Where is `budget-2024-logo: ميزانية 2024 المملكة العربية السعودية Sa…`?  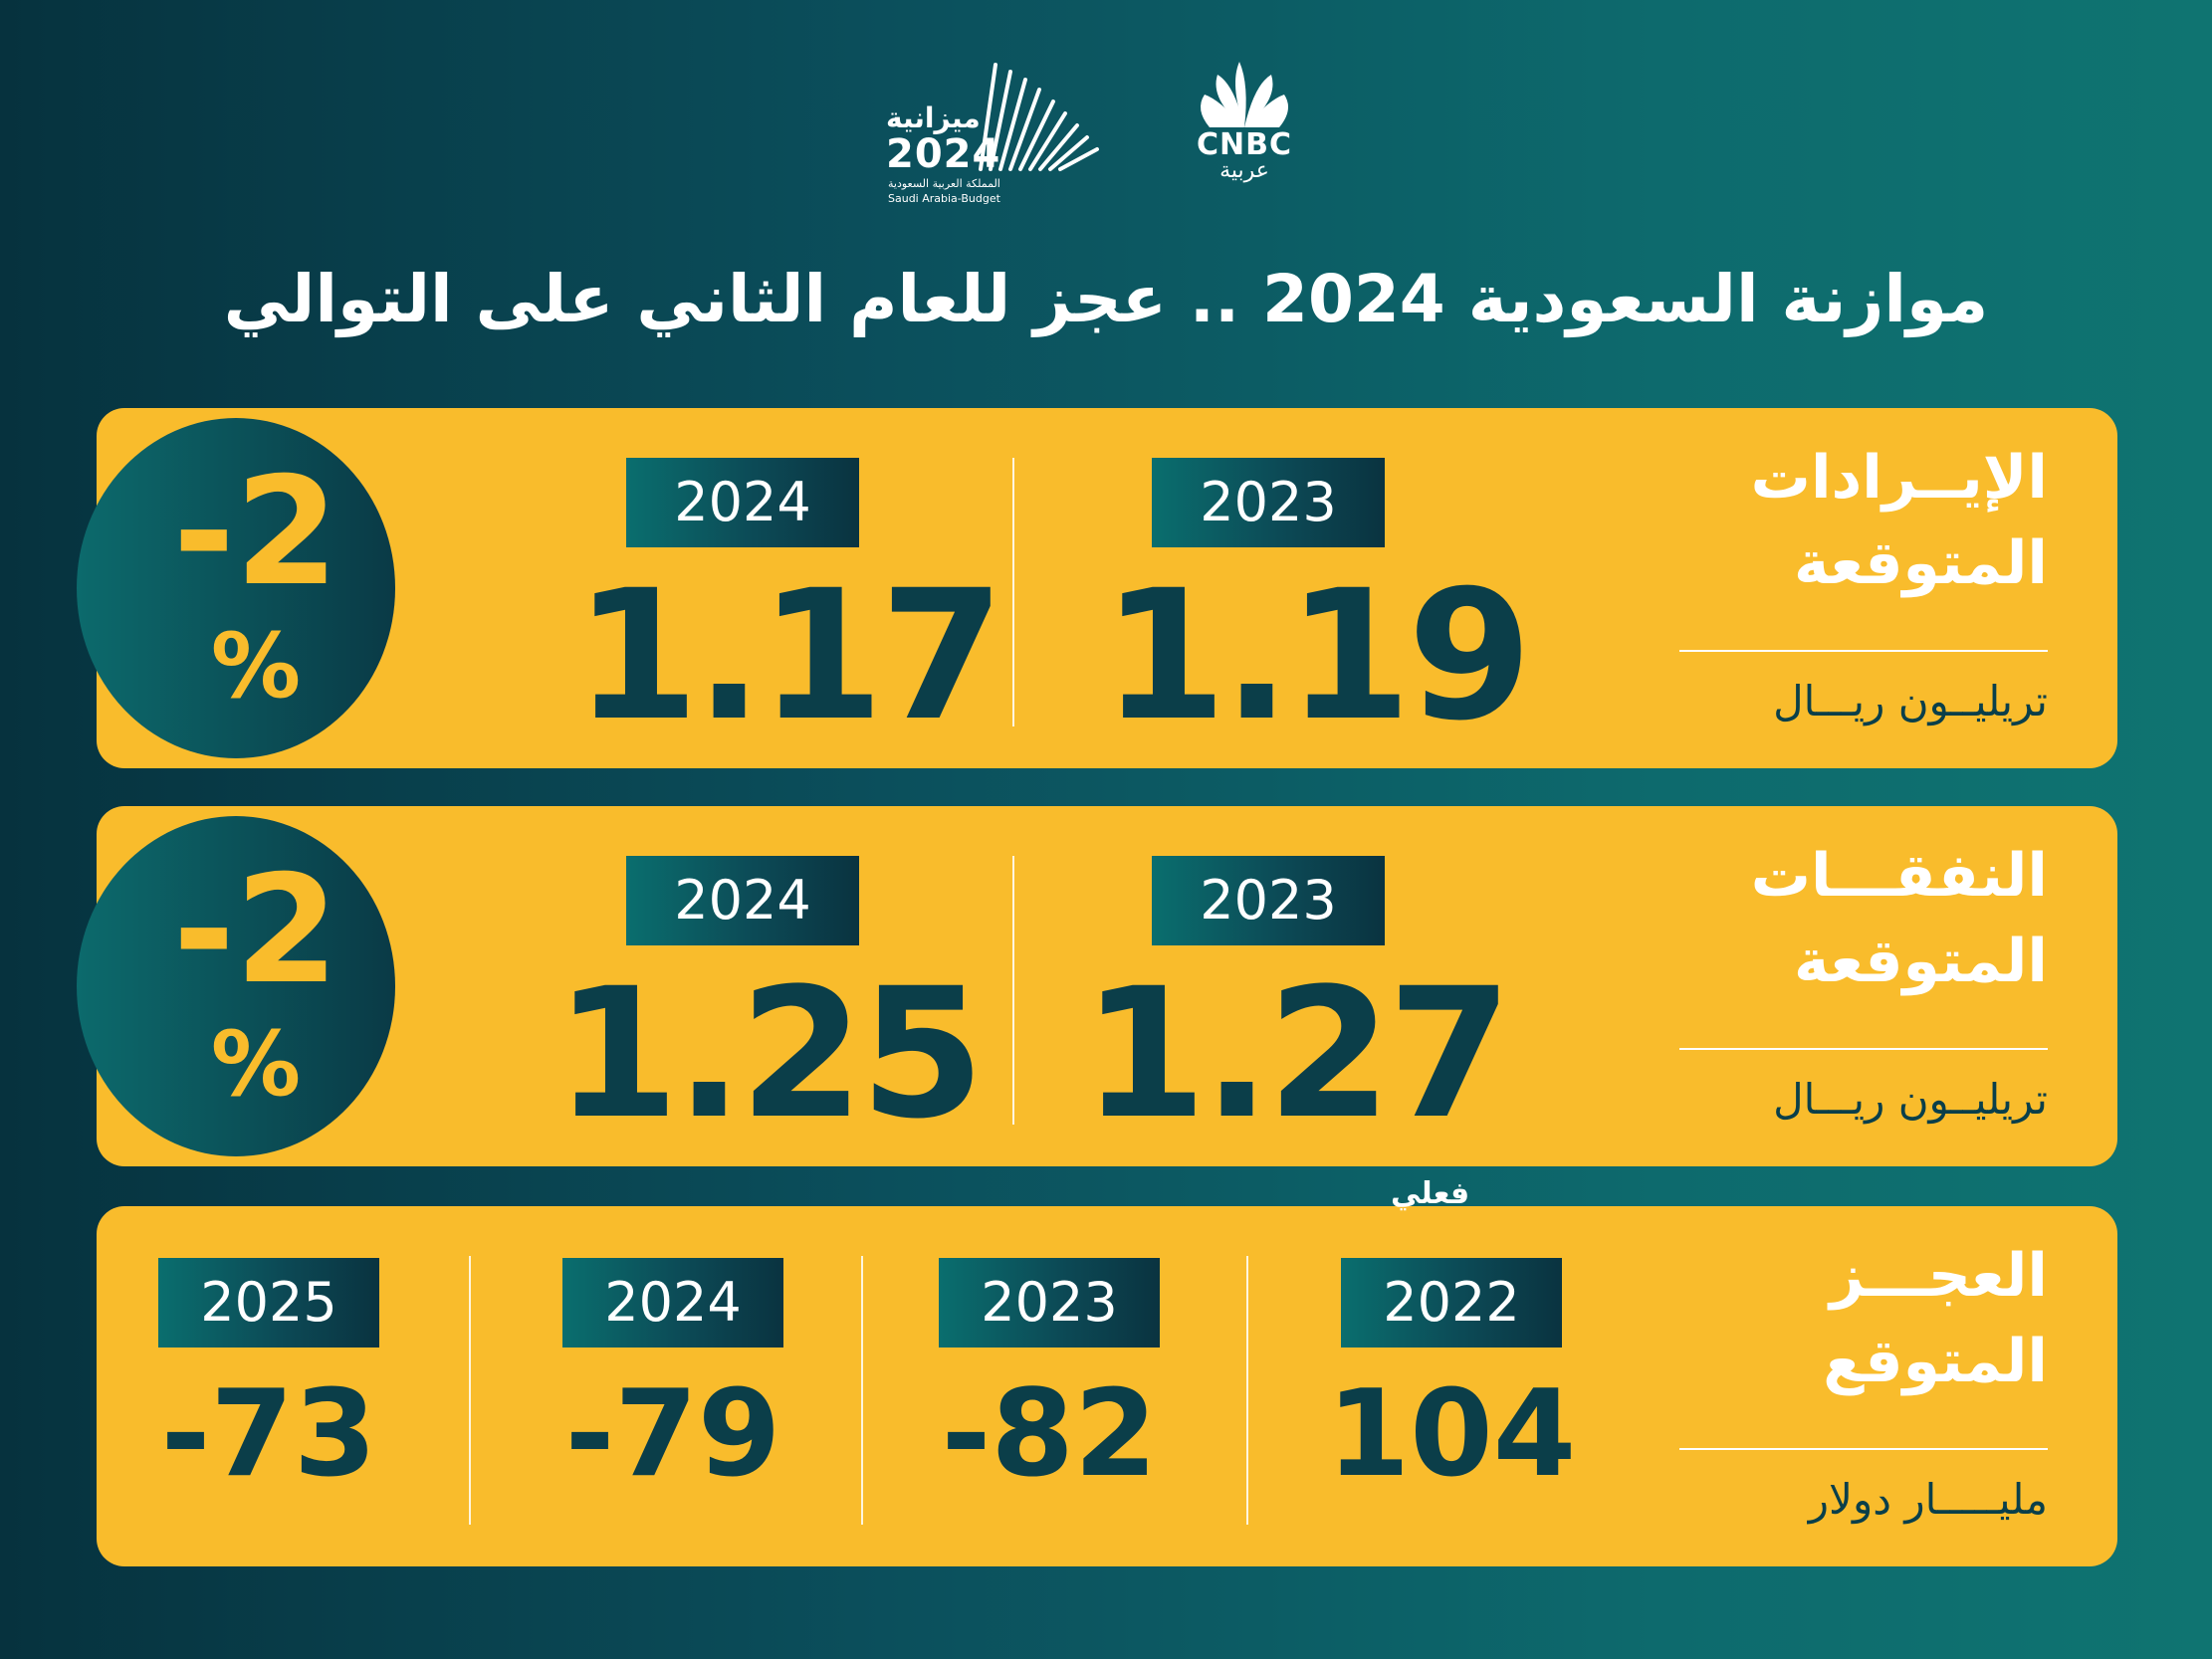
budget-2024-logo: ميزانية 2024 المملكة العربية السعودية Sa… is located at coordinates (995, 134).